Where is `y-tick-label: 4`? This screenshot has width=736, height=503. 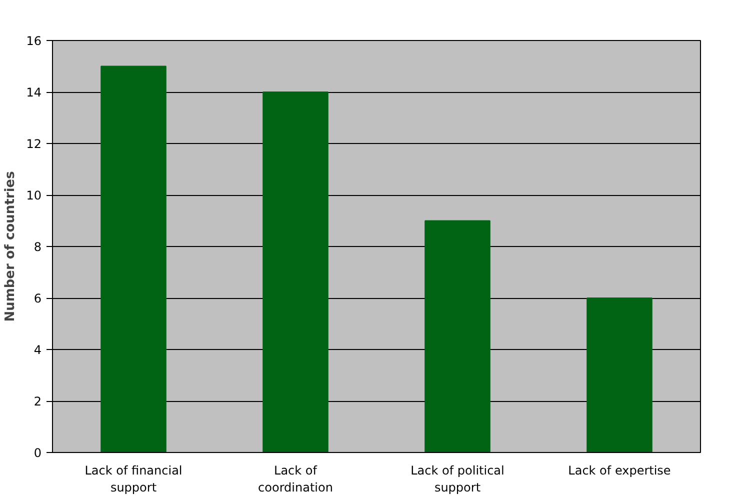
y-tick-label: 4 is located at coordinates (38, 350).